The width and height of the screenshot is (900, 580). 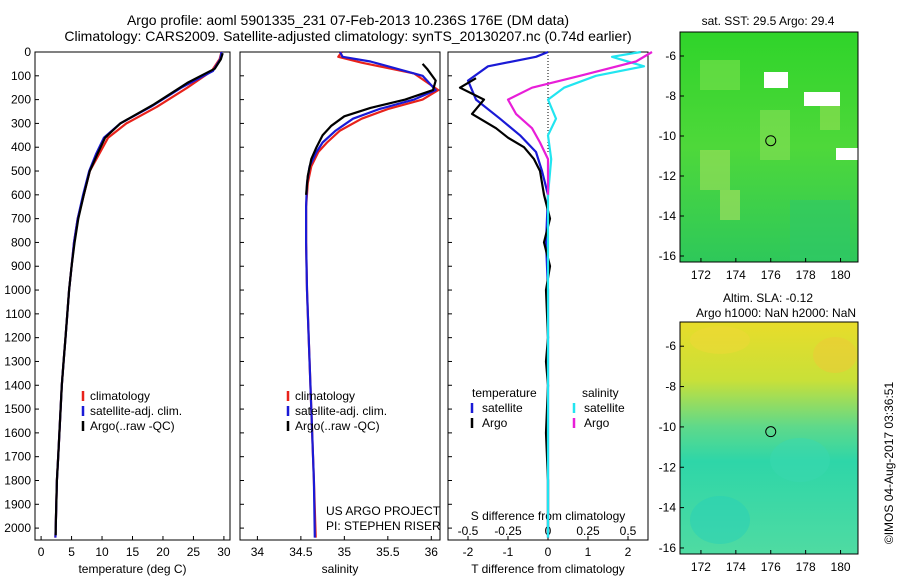 I want to click on imos-watermark: ©IMOS 04-Aug-2017 03:36:51, so click(x=889, y=463).